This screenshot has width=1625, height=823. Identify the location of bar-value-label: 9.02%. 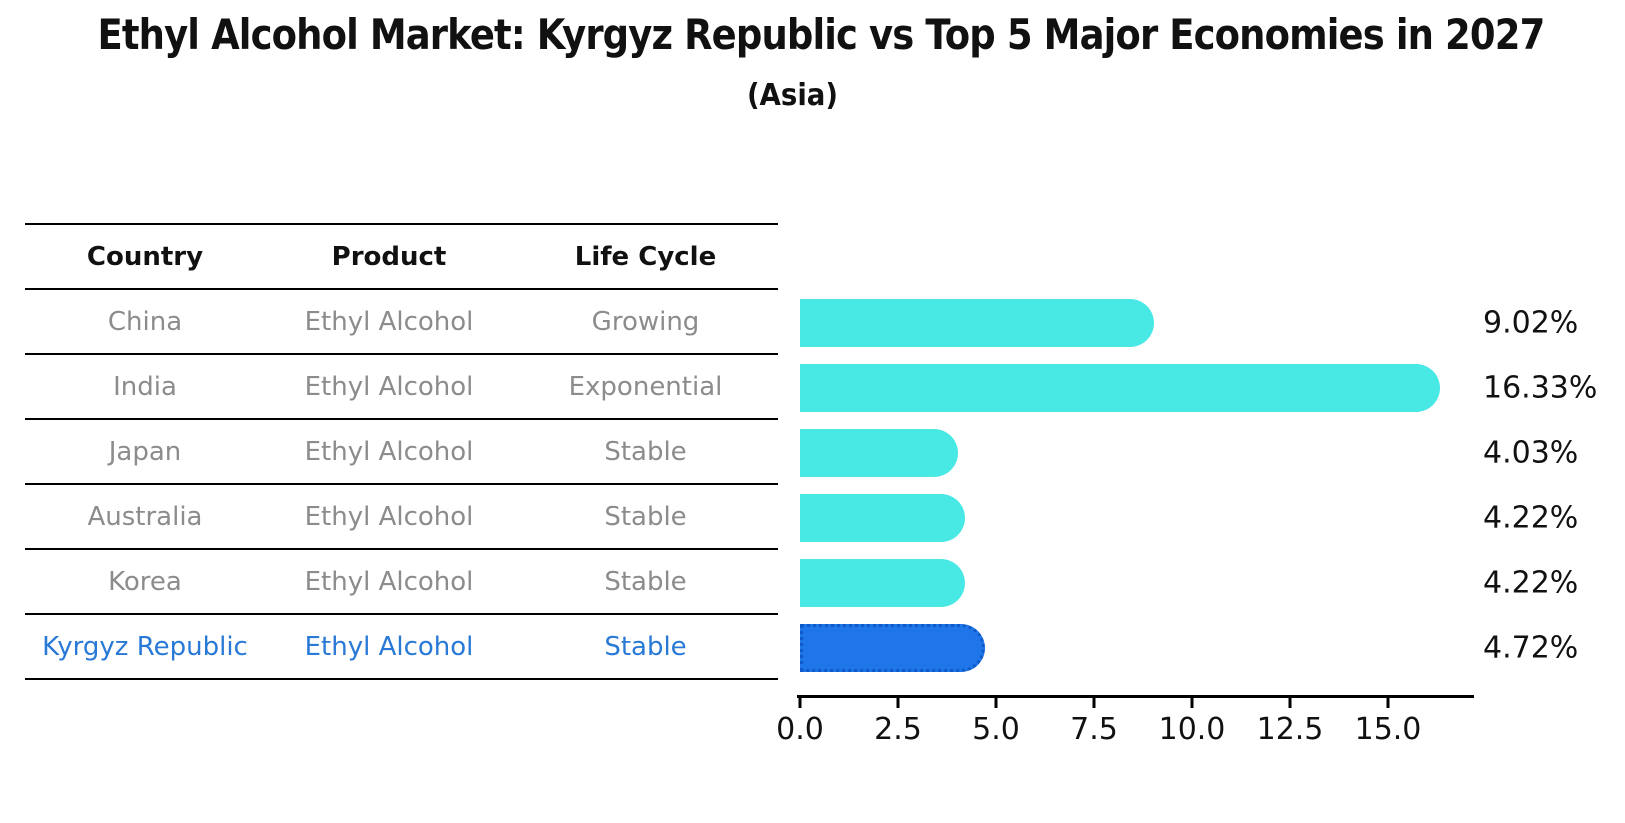
(1531, 322).